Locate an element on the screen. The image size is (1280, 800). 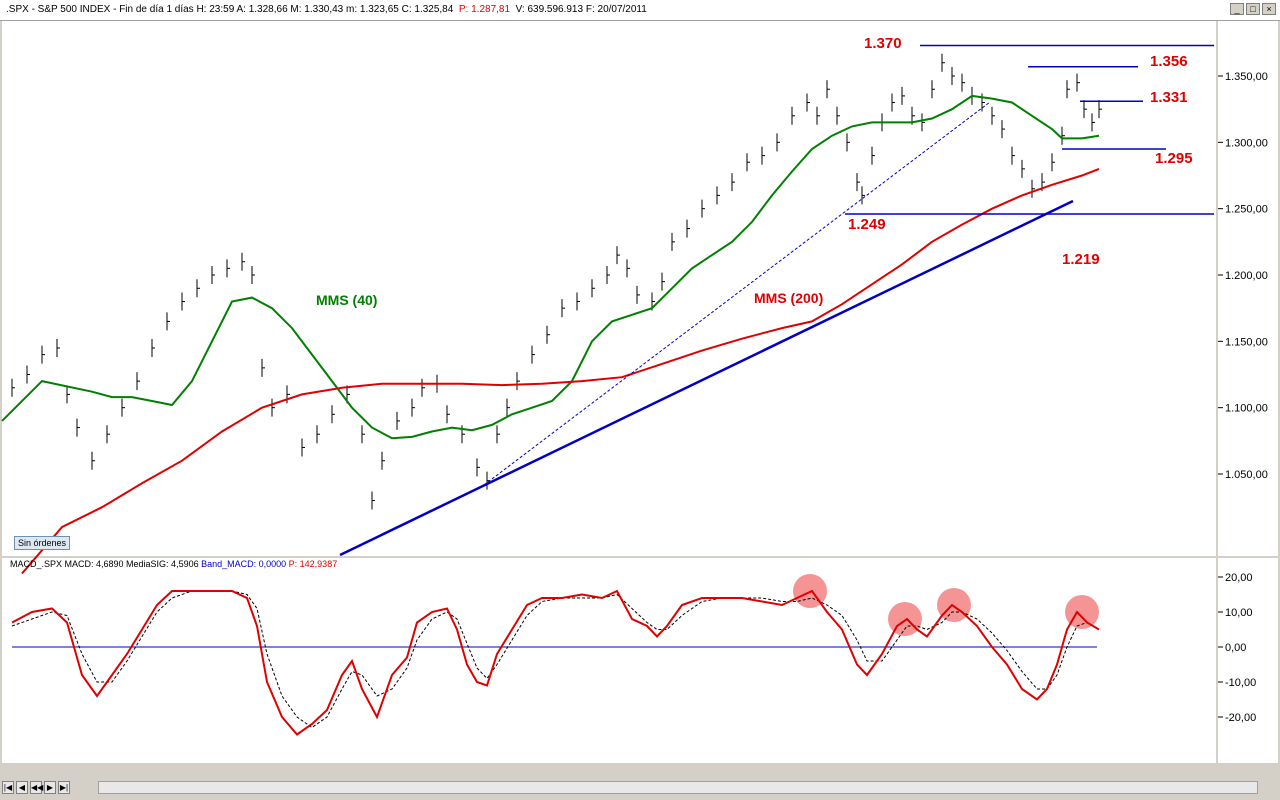
price-tick-label: 1.100,00 is located at coordinates (1246, 409).